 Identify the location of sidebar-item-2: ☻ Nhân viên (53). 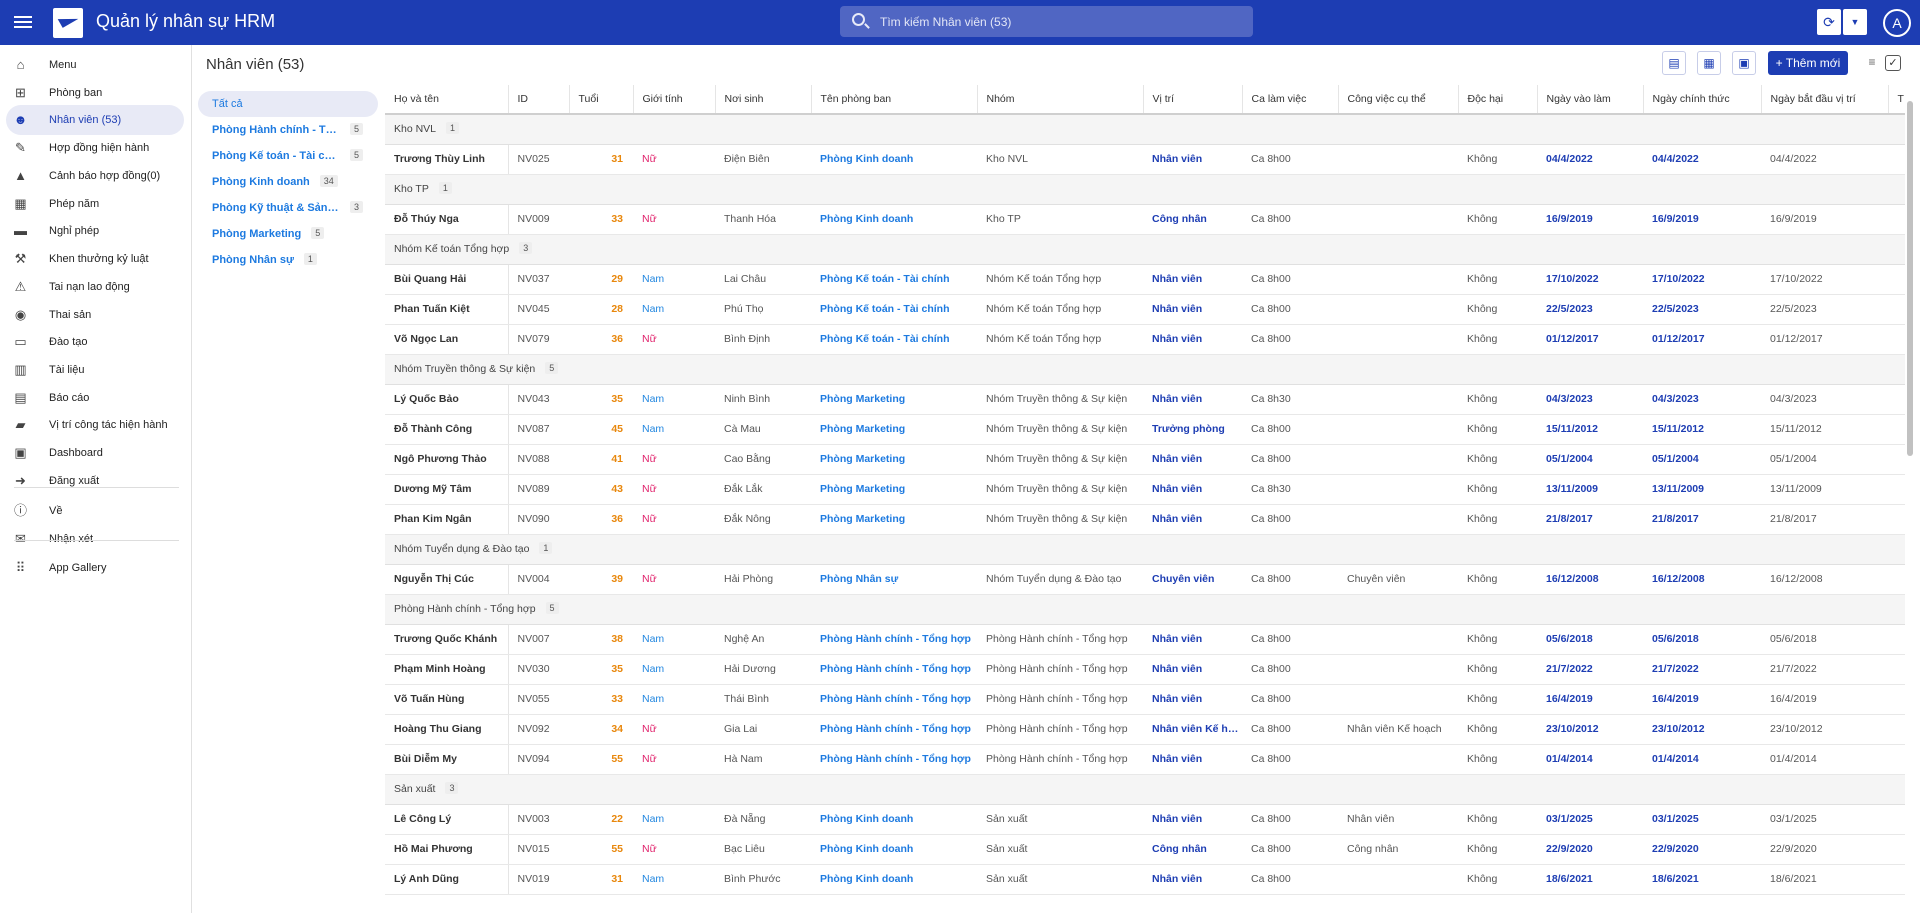
(95, 120).